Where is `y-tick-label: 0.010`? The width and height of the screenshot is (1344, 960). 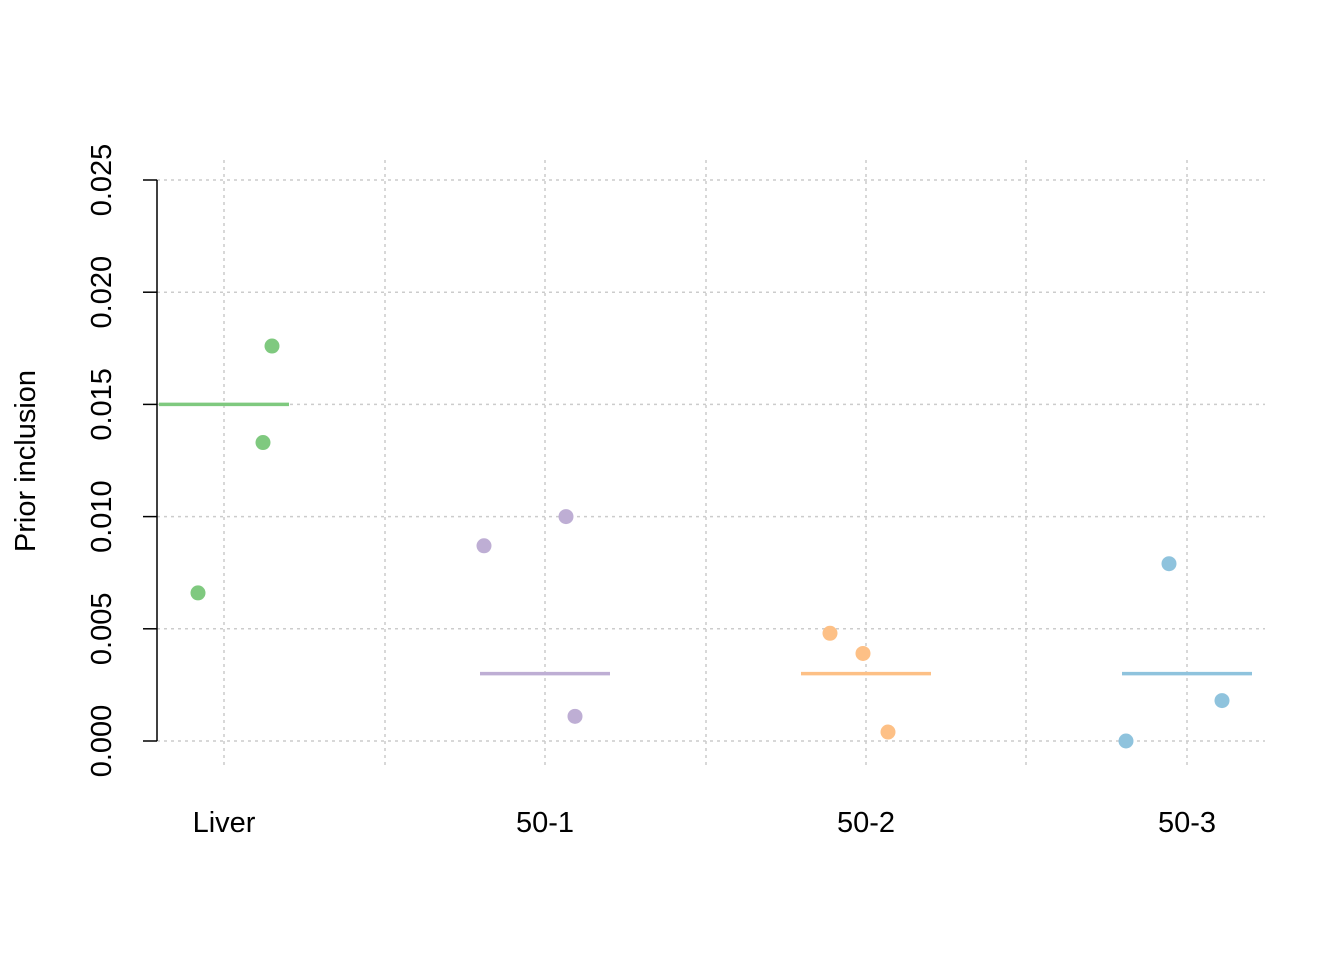
y-tick-label: 0.010 is located at coordinates (102, 516).